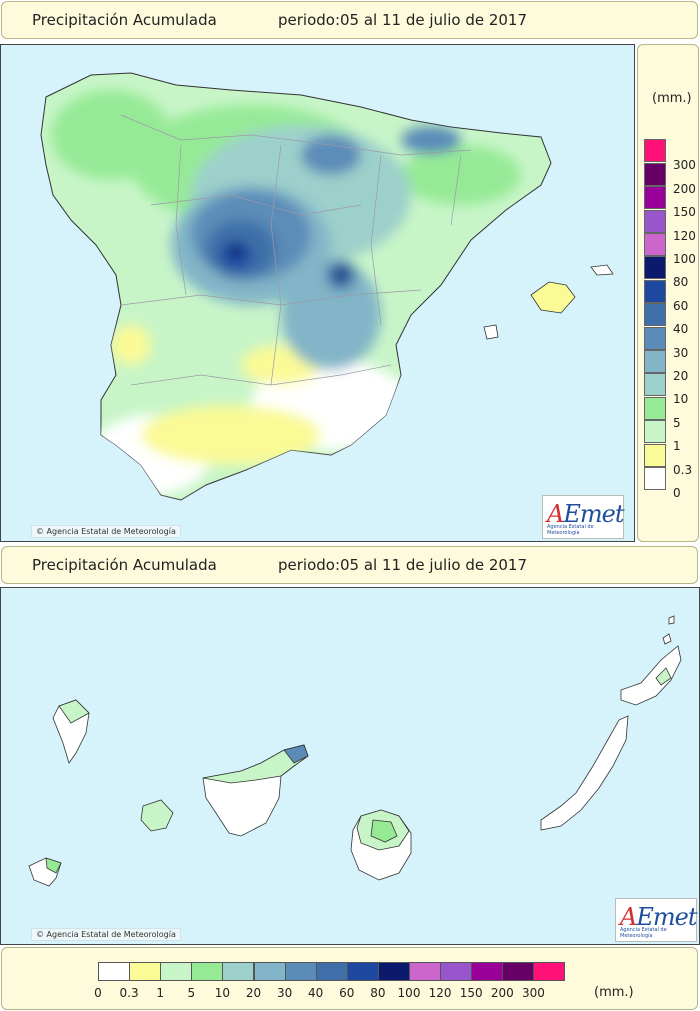 This screenshot has width=700, height=1011. What do you see at coordinates (668, 293) in the screenshot?
I see `legend-vertical: (mm.) 0 0.3 1 5 10 20 30 40 60 80 100 120 150 200 300` at bounding box center [668, 293].